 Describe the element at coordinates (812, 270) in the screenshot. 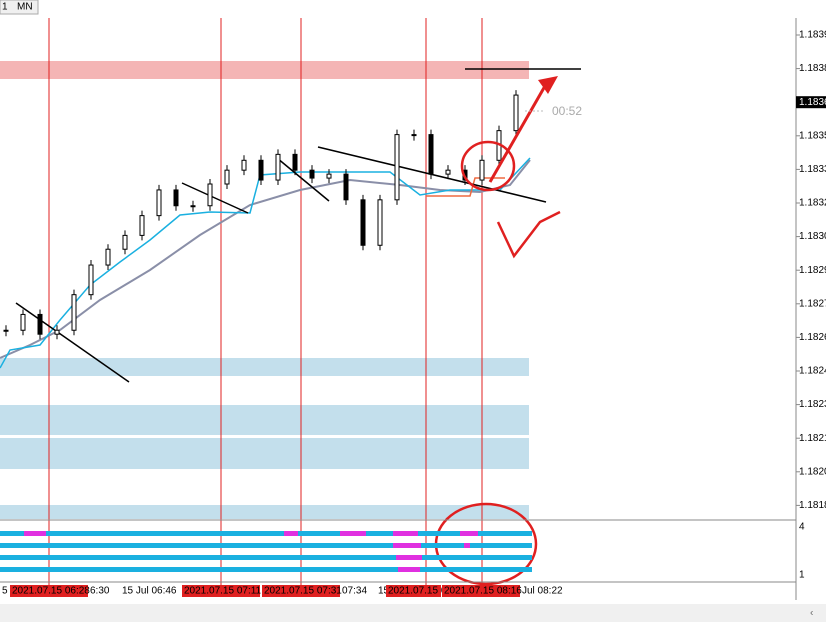

I see `price-label: 1.1829` at that location.